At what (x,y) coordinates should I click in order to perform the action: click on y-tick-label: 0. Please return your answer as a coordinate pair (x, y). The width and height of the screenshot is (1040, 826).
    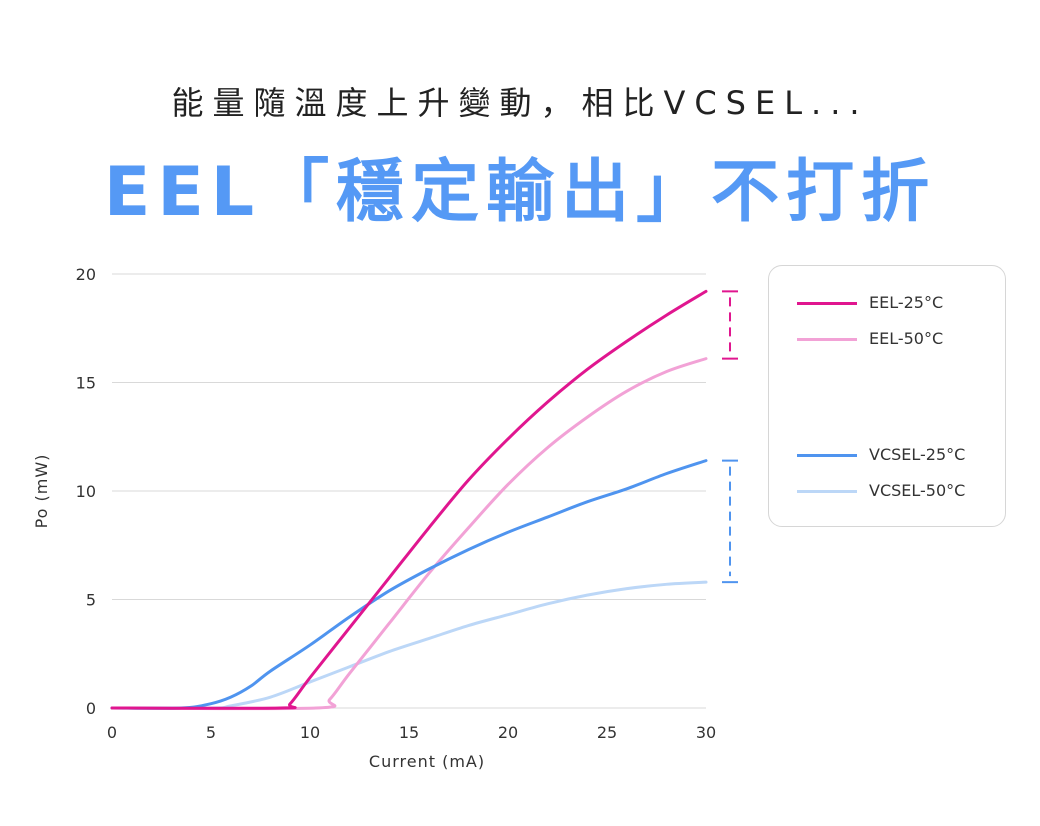
    Looking at the image, I should click on (91, 708).